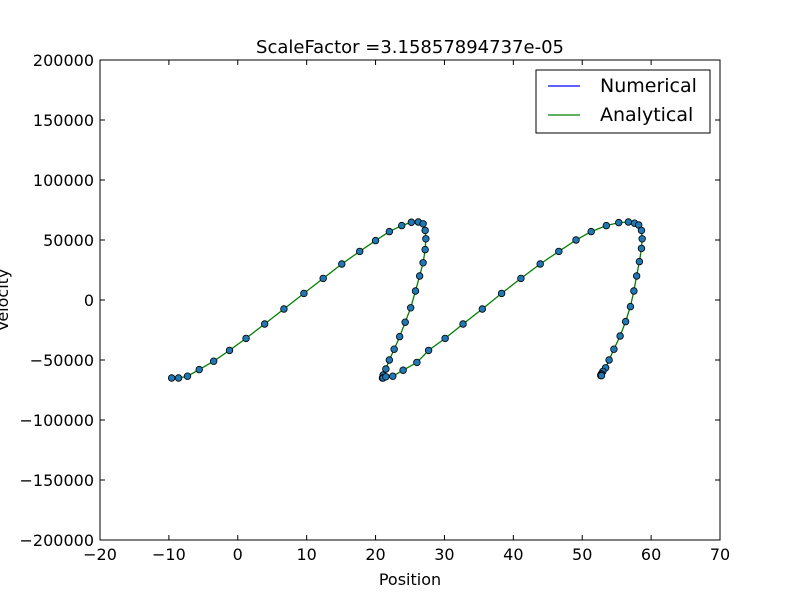 The image size is (800, 600). Describe the element at coordinates (410, 579) in the screenshot. I see `x-axis-label: Position` at that location.